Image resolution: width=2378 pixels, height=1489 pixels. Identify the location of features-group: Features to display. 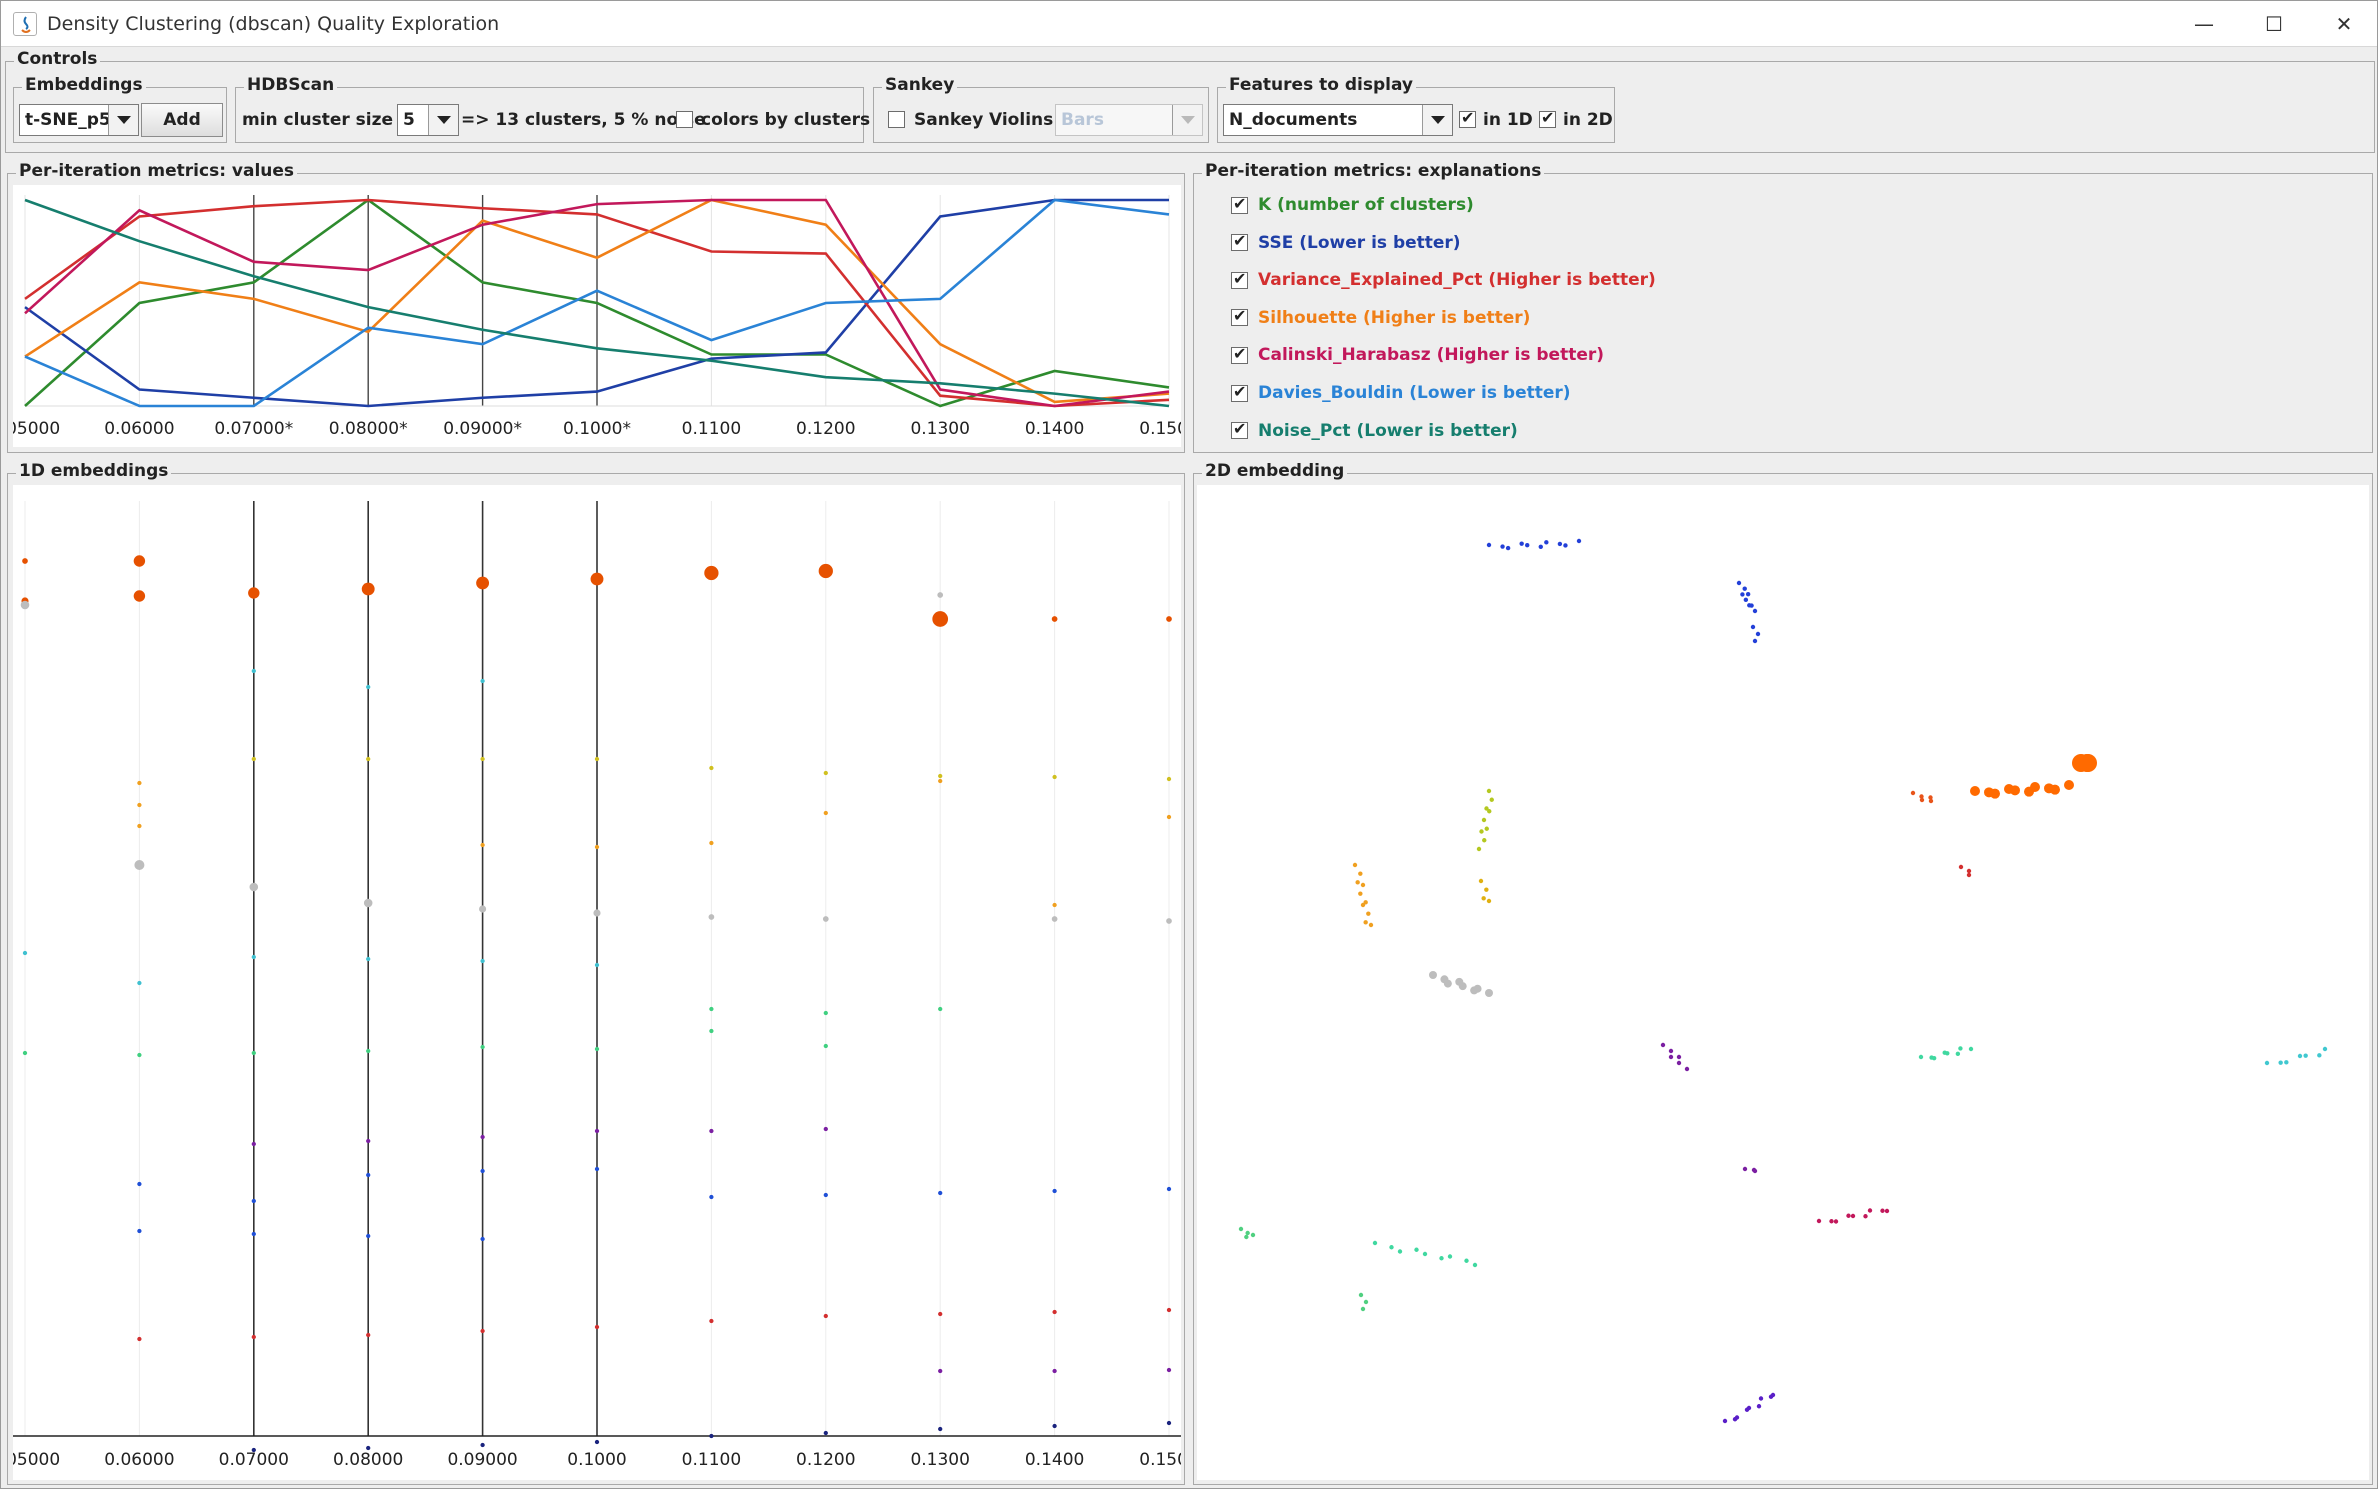
(1416, 109).